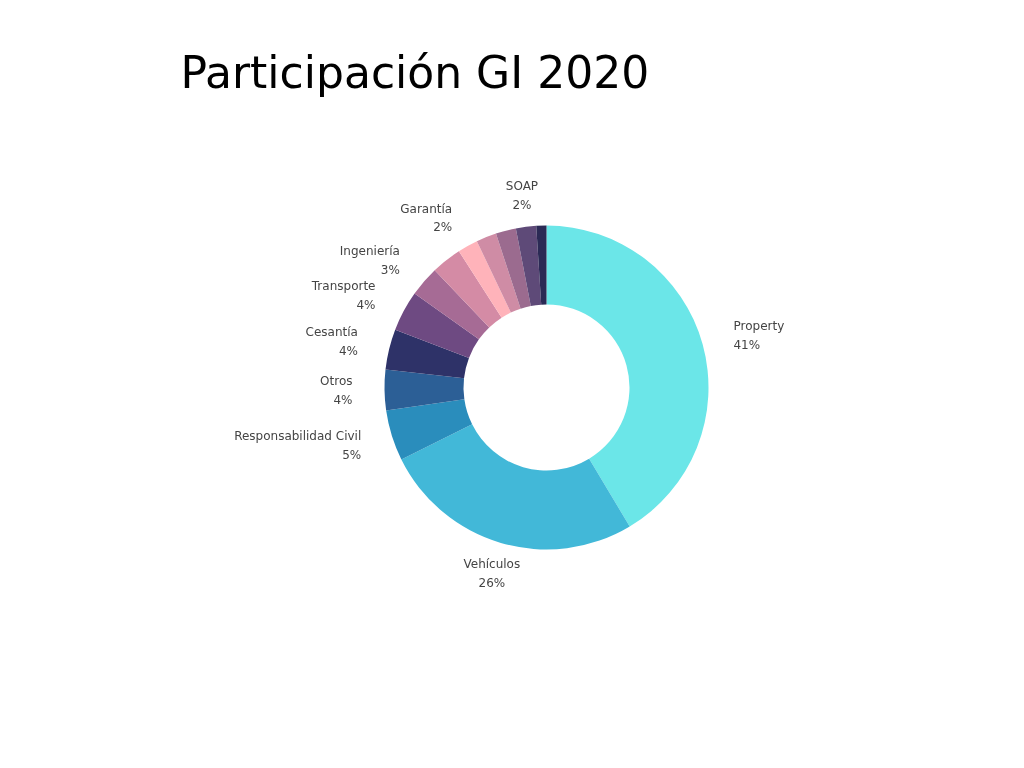  I want to click on chart-title: Participación GI 2020, so click(415, 72).